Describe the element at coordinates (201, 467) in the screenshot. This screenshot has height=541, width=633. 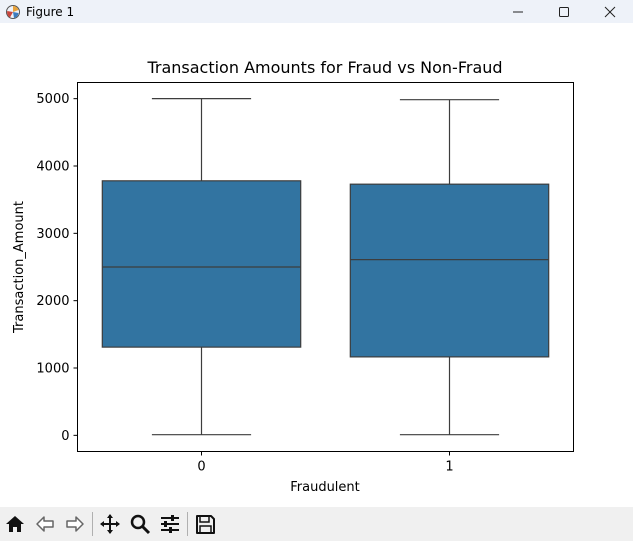
I see `x-tick-label: 0` at that location.